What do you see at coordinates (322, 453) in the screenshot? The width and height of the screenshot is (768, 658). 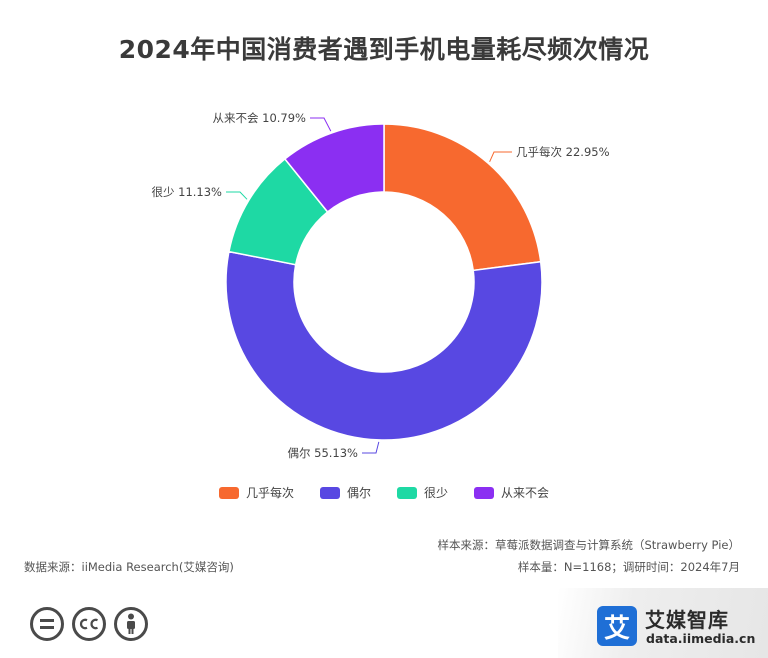 I see `data-label-1: 偶尔 55.13%` at bounding box center [322, 453].